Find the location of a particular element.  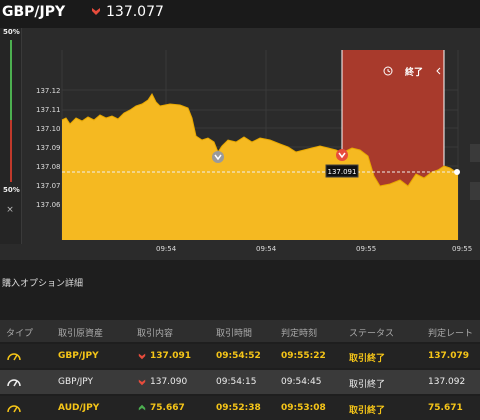

details-title: 購入オプション詳細 is located at coordinates (43, 284).